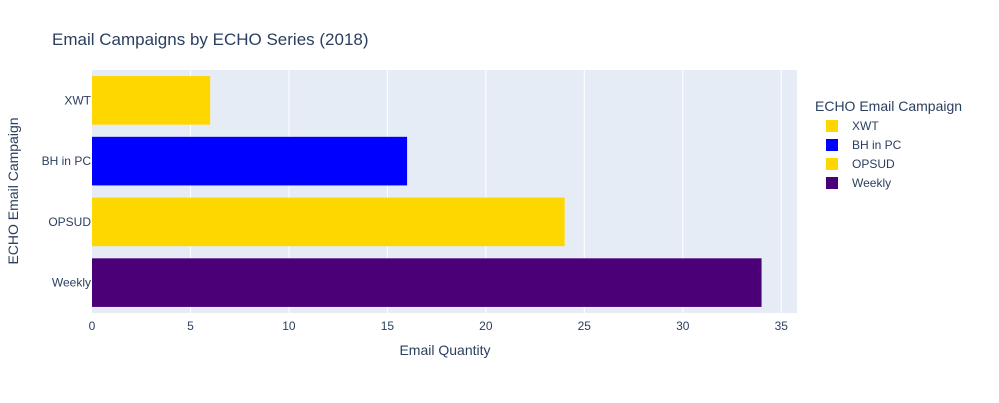 The image size is (999, 403). What do you see at coordinates (69, 222) in the screenshot?
I see `y-tick-label-opsud: OPSUD` at bounding box center [69, 222].